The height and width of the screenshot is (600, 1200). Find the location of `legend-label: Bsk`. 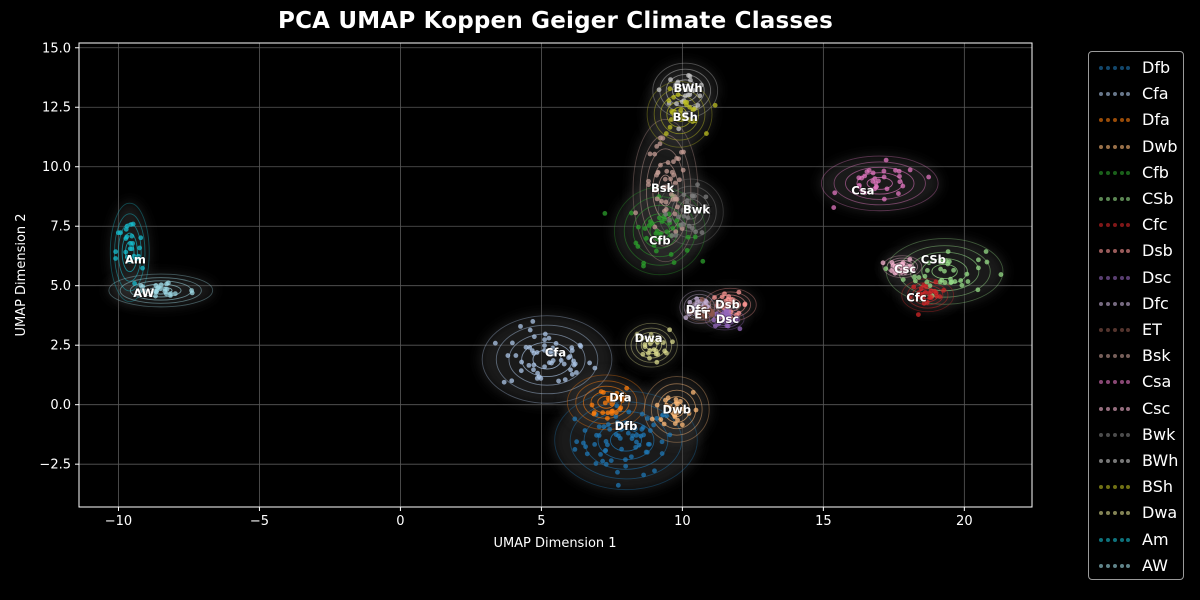

legend-label: Bsk is located at coordinates (1156, 356).